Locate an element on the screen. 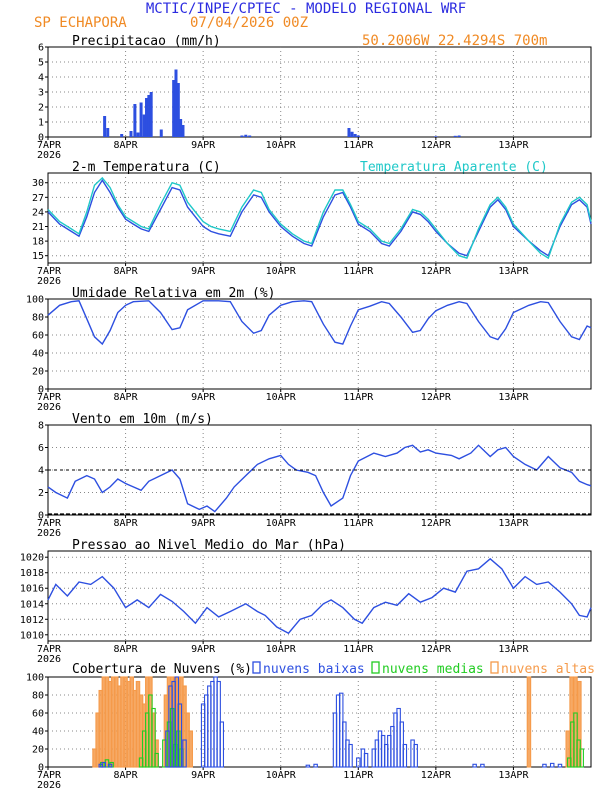  pressure-frame is located at coordinates (319, 596).